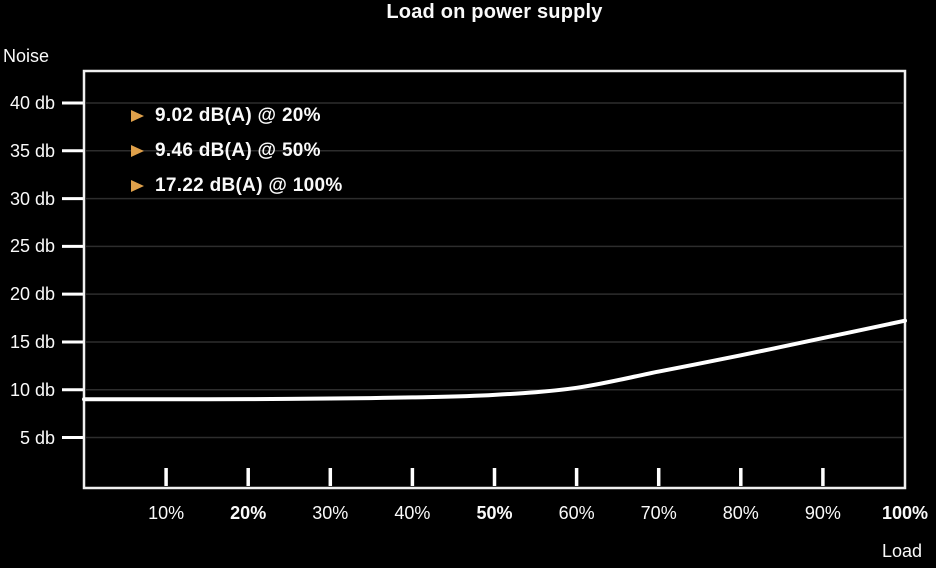 This screenshot has width=936, height=568. What do you see at coordinates (32, 103) in the screenshot?
I see `y-tick-label: 40 db` at bounding box center [32, 103].